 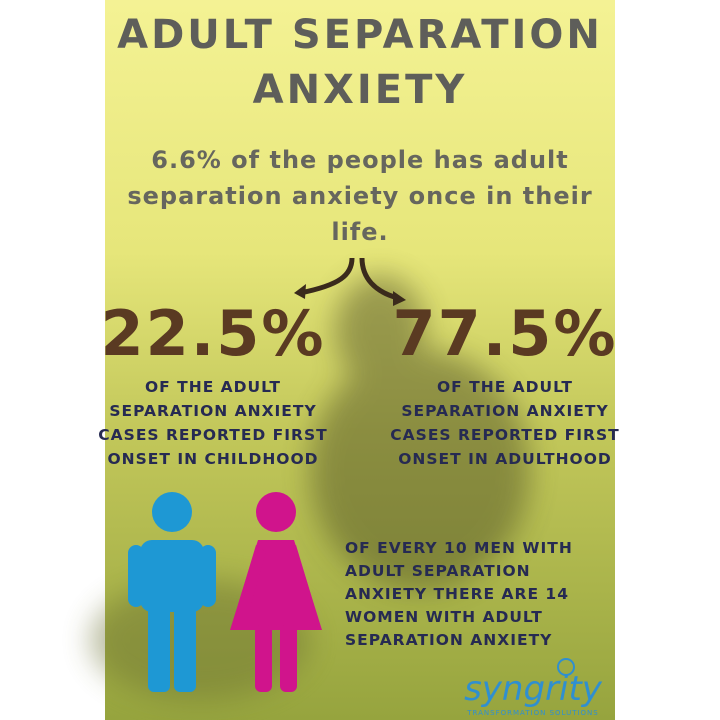 What do you see at coordinates (300, 291) in the screenshot?
I see `arrow-left-head` at bounding box center [300, 291].